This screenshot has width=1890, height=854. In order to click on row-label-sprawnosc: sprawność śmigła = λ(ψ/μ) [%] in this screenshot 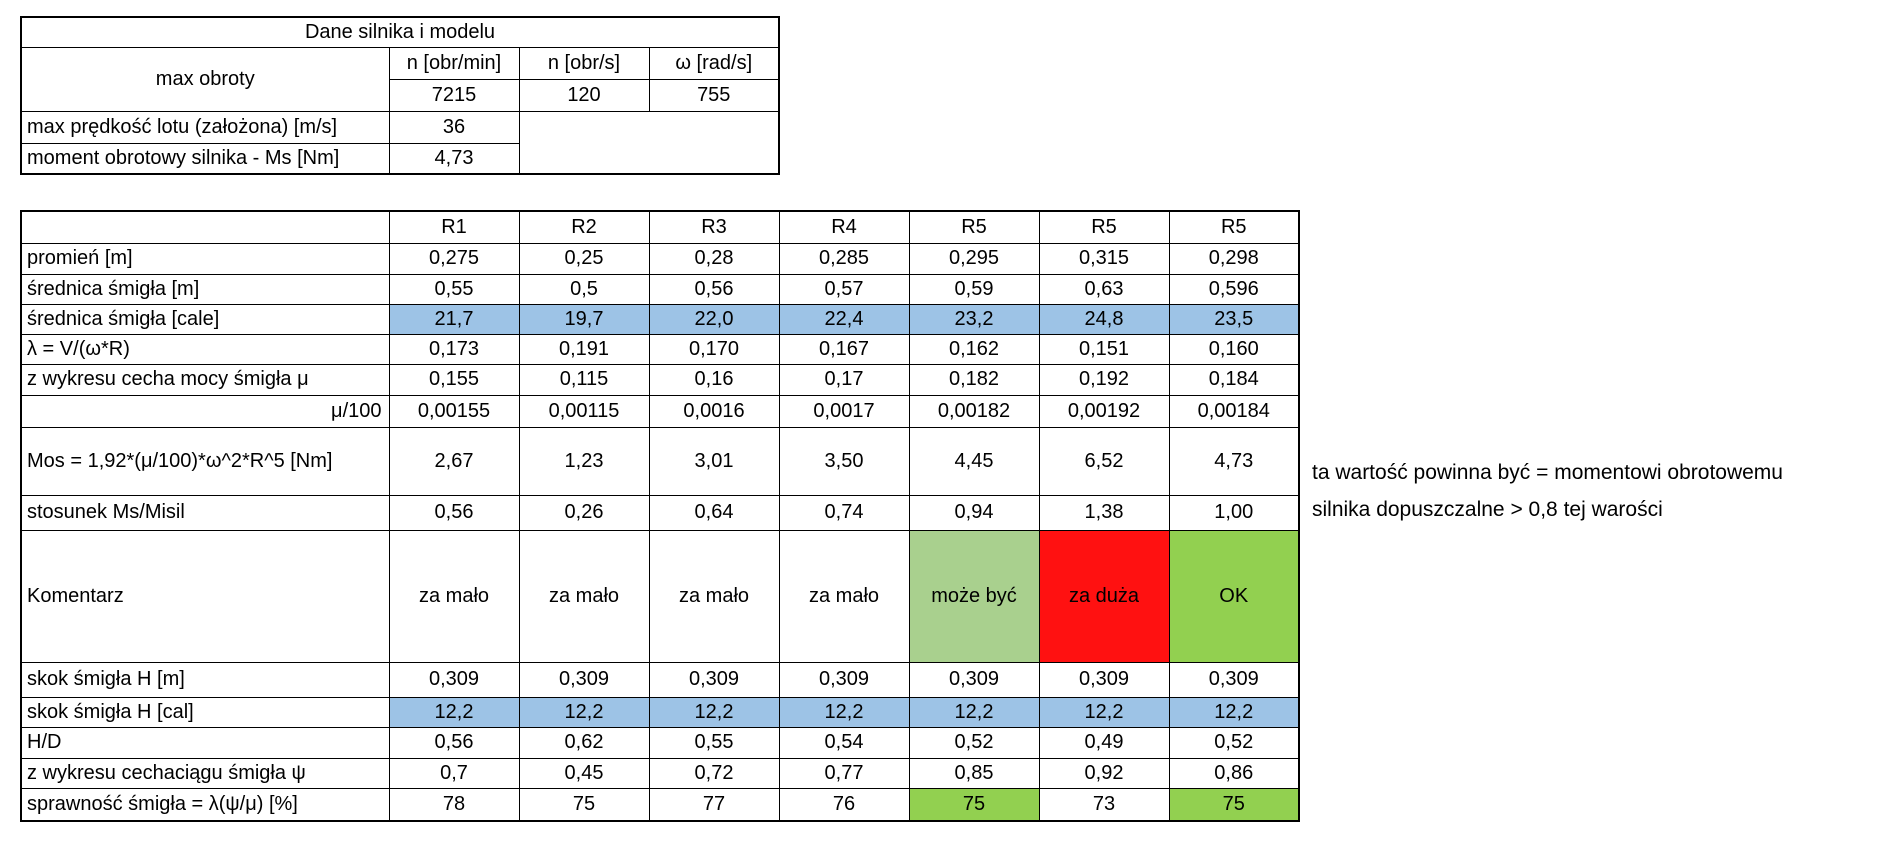, I will do `click(205, 804)`.